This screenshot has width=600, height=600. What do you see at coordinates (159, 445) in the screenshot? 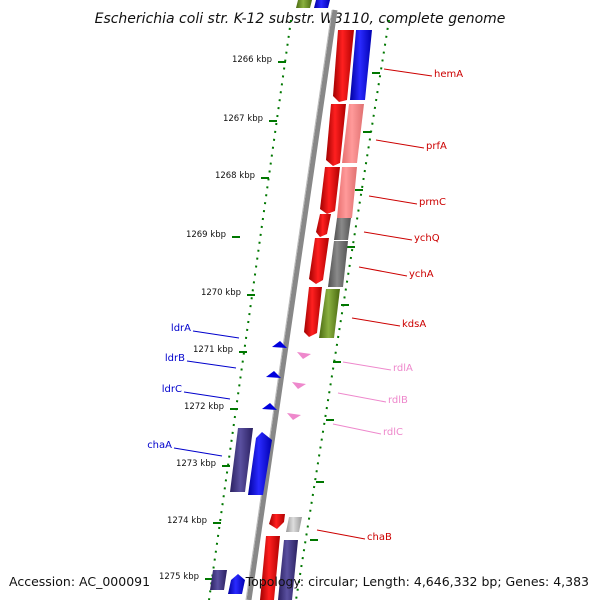
I see `gene-label-chaA: chaA` at bounding box center [159, 445].